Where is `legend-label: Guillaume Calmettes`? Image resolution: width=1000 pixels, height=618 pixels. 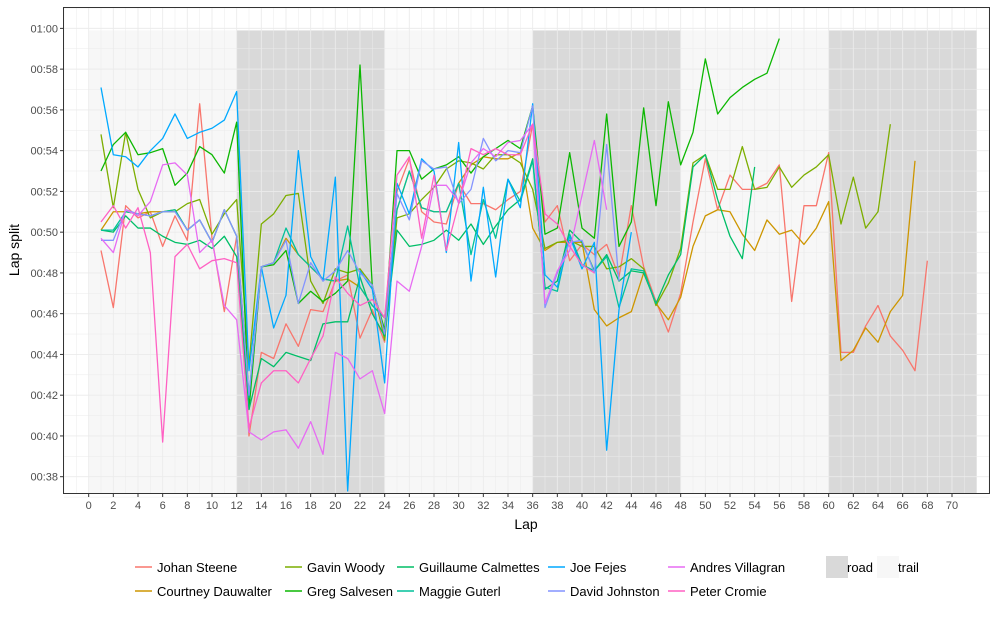 legend-label: Guillaume Calmettes is located at coordinates (479, 567).